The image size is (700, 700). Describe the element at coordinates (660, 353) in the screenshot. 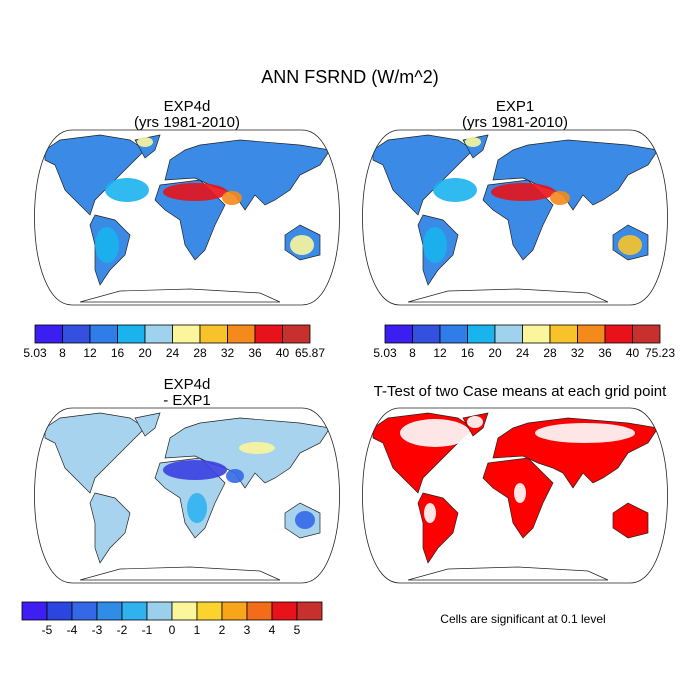

I see `colorbar-label: 75.23` at that location.